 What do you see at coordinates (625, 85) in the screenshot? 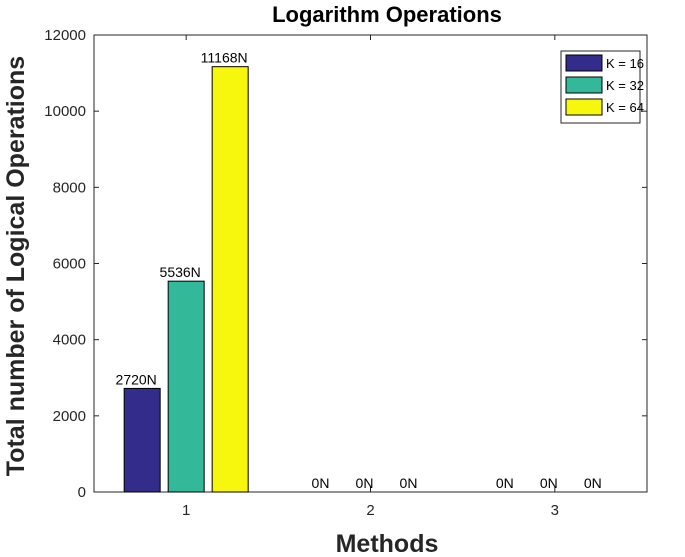
I see `legend-label: K = 32` at bounding box center [625, 85].